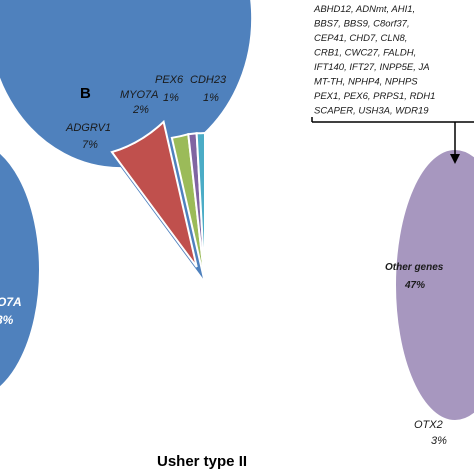 The height and width of the screenshot is (474, 474). I want to click on right-pie: Other genes 47% OTX2 3%, so click(429, 297).